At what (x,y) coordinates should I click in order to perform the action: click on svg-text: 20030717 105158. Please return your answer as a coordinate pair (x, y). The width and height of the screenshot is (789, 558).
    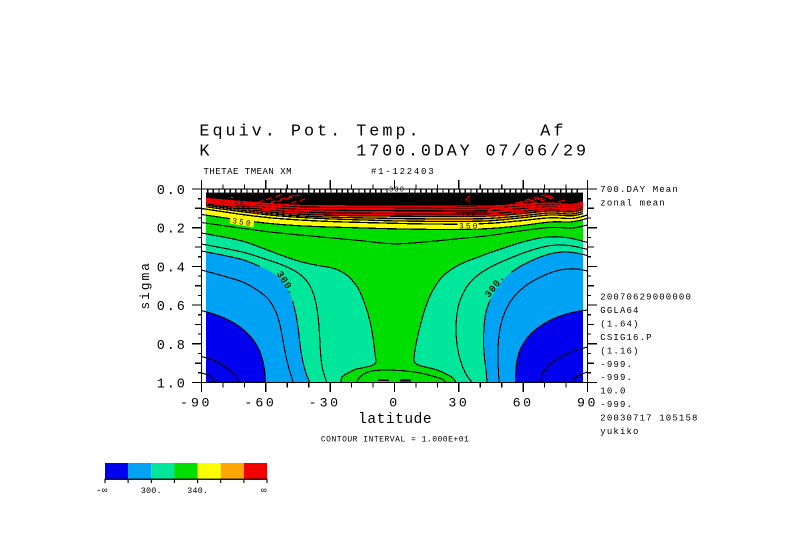
    Looking at the image, I should click on (649, 419).